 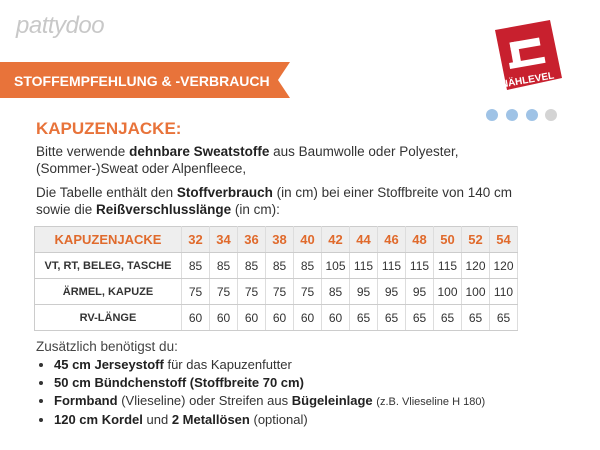 I want to click on banner: STOFFEMPFEHLUNG & -VERBRAUCH, so click(x=145, y=80).